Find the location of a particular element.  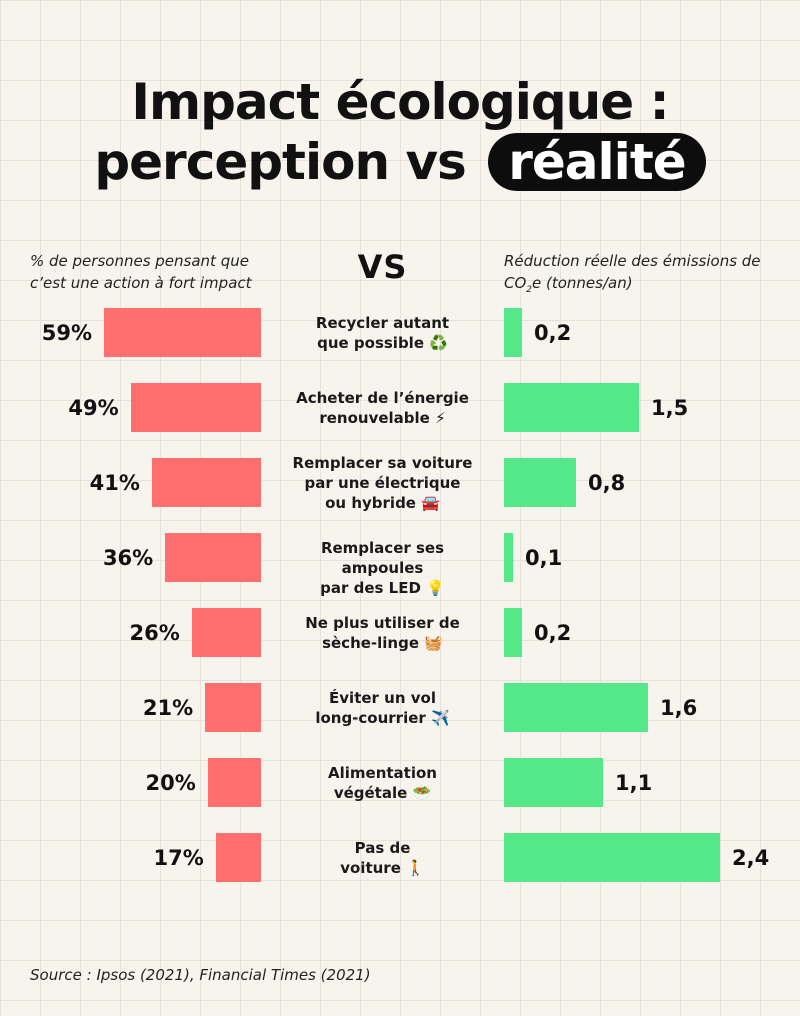

action-label-line: que possible ♻️ is located at coordinates (382, 342).